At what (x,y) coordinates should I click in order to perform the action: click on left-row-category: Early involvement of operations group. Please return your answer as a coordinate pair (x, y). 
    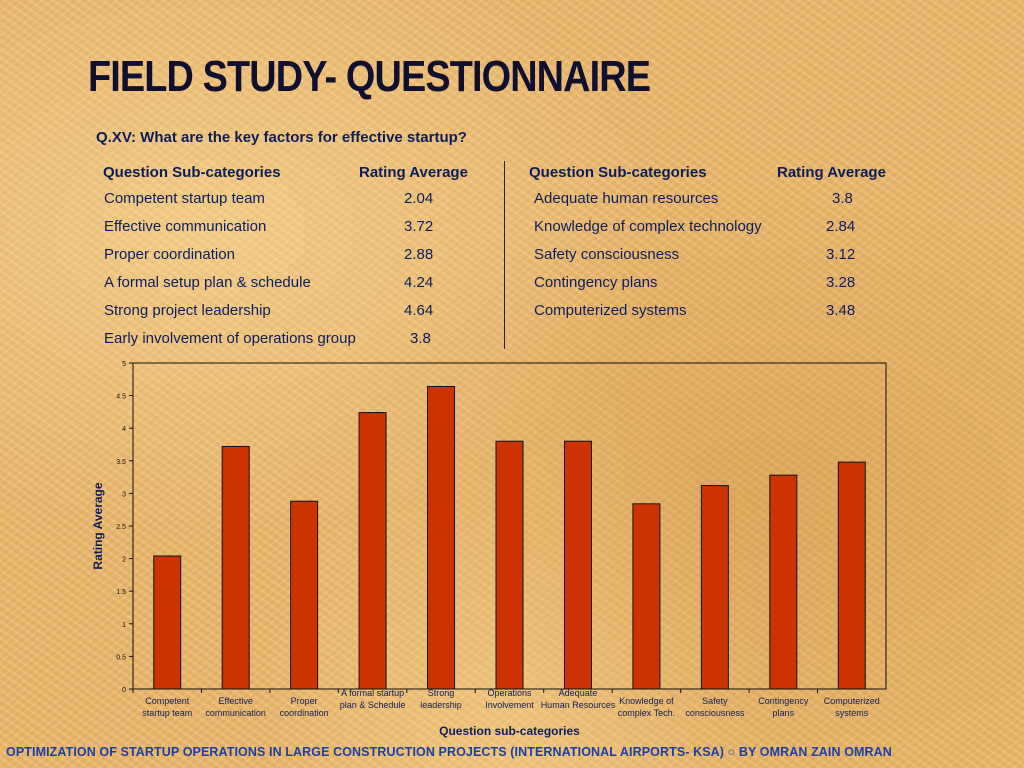
    Looking at the image, I should click on (230, 338).